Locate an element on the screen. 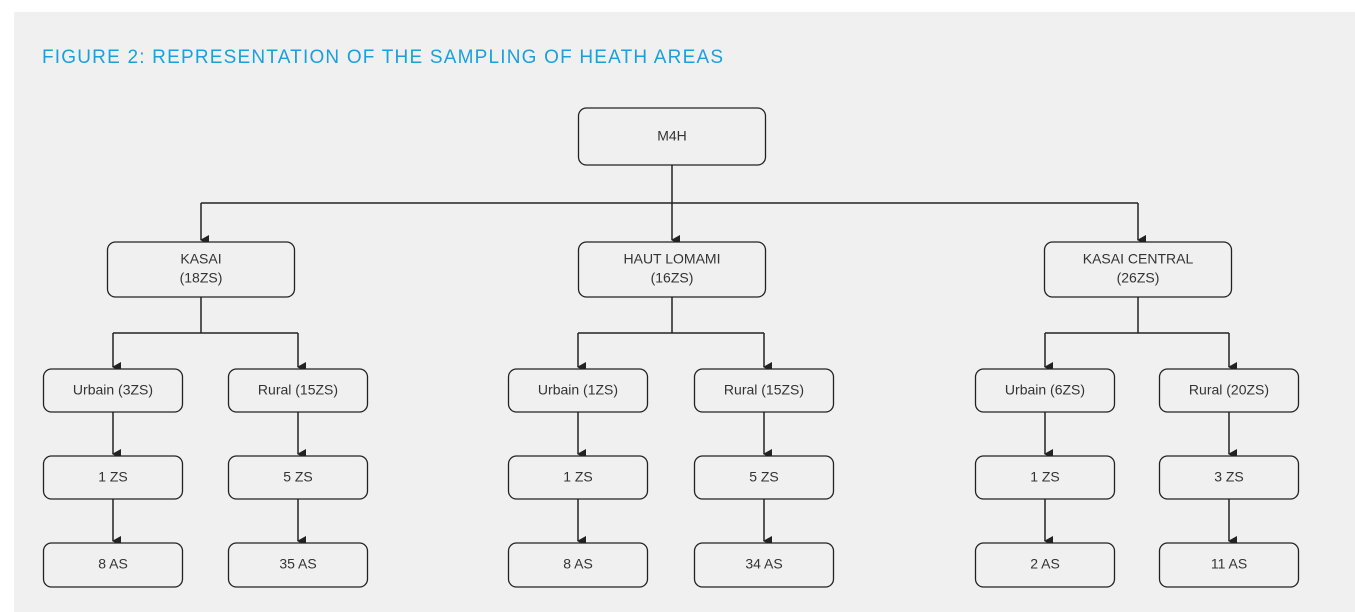 This screenshot has height=612, width=1355. zs-label: 3 ZS is located at coordinates (1229, 477).